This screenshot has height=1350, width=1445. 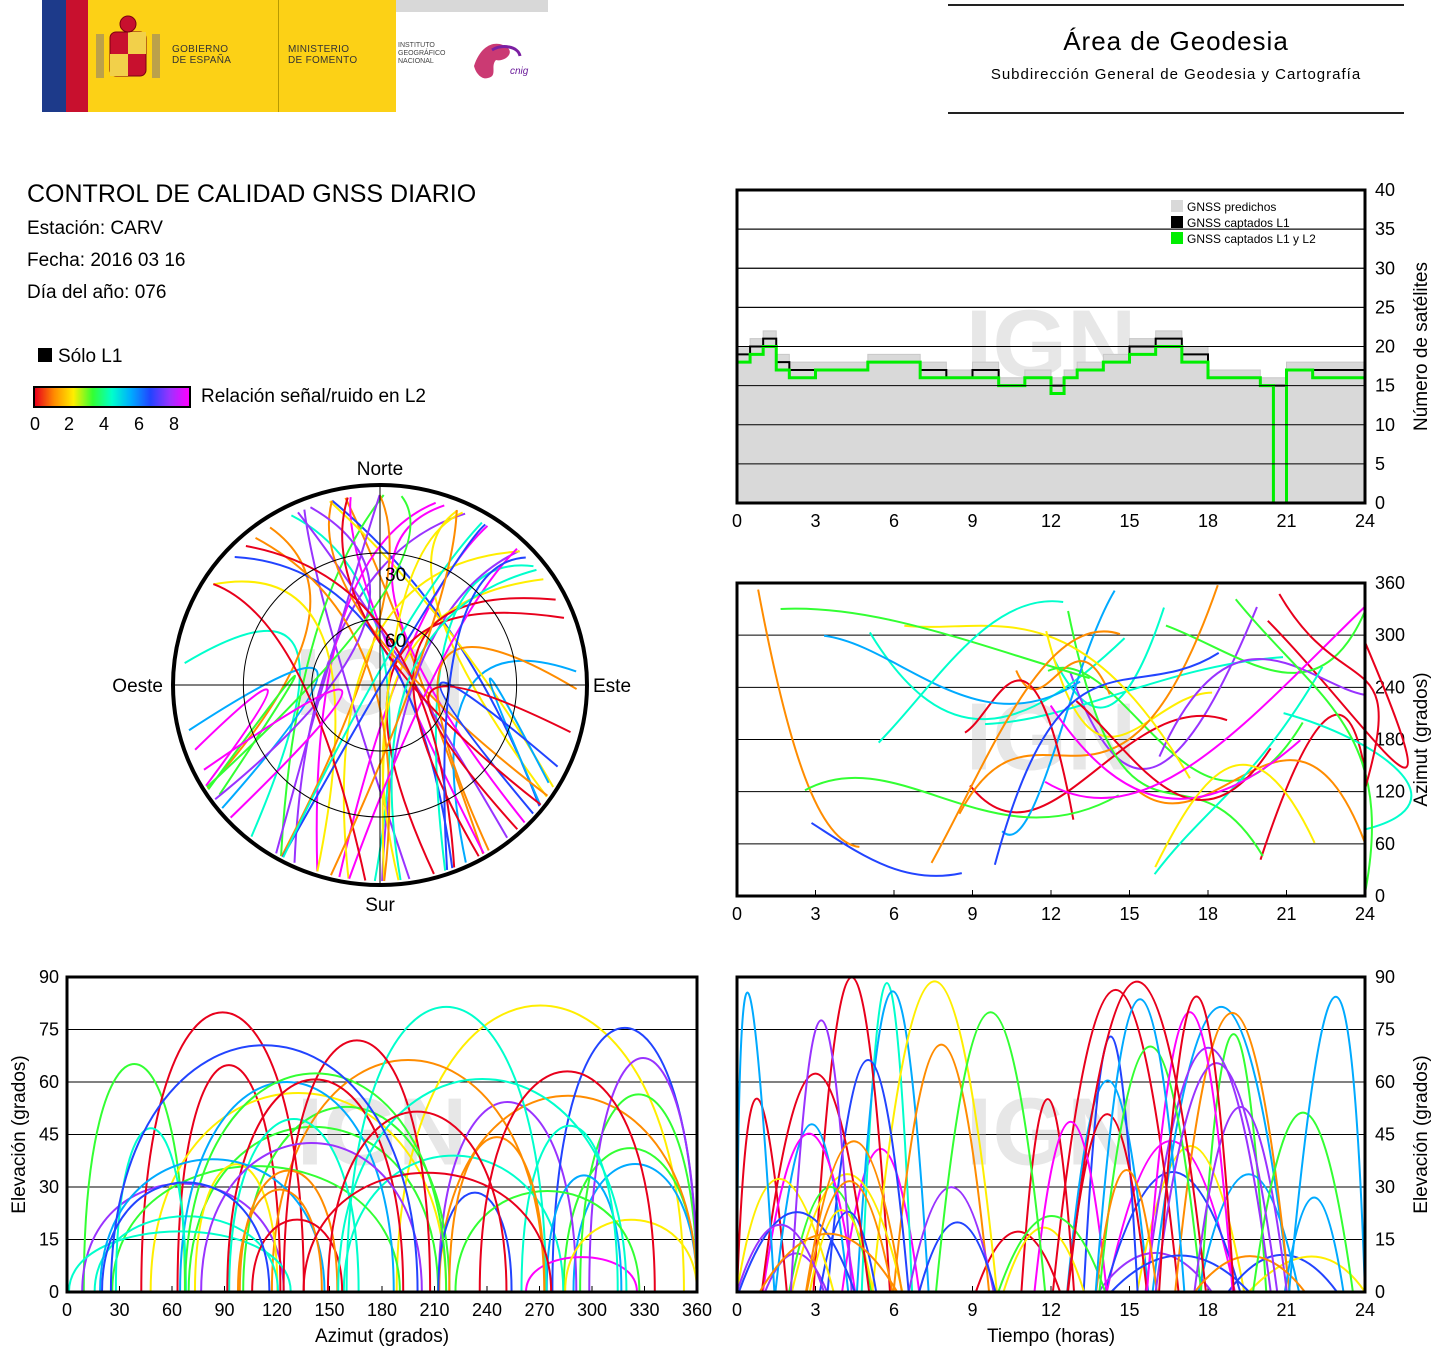 What do you see at coordinates (487, 1310) in the screenshot?
I see `x-tick-label: 240` at bounding box center [487, 1310].